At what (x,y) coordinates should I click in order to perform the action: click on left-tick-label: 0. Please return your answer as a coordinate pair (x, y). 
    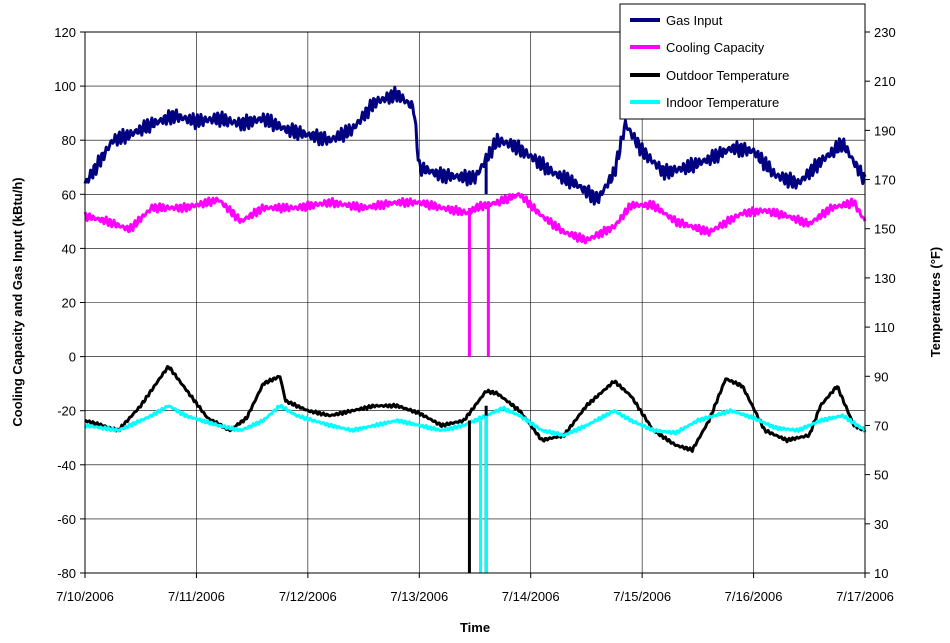
    Looking at the image, I should click on (72, 357).